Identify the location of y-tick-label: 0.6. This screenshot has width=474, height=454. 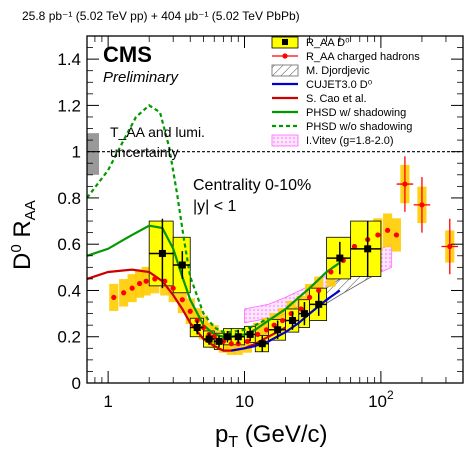
(69, 244).